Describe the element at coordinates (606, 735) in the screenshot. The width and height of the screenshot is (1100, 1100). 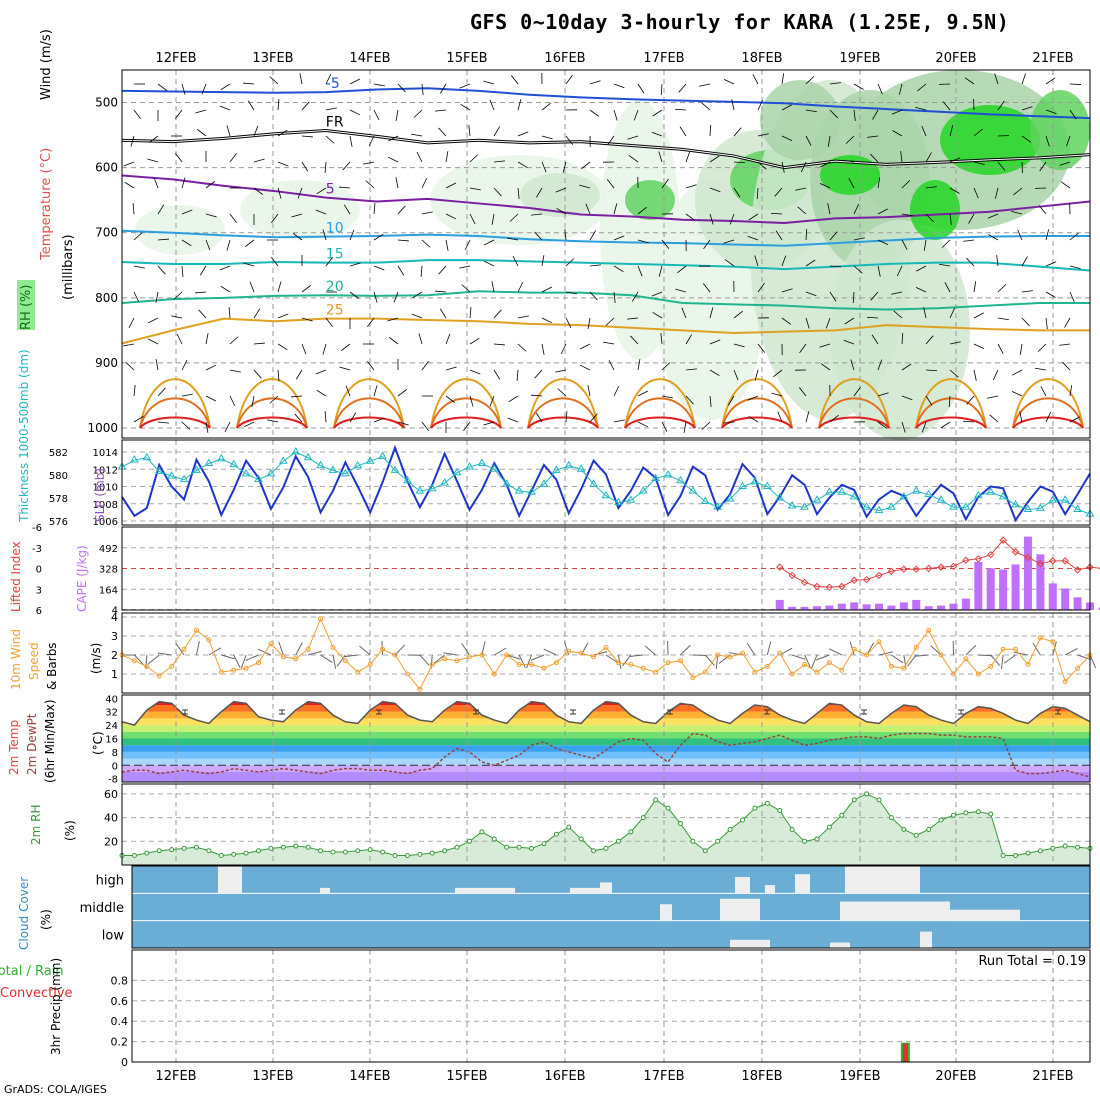
I see `temperature-band` at that location.